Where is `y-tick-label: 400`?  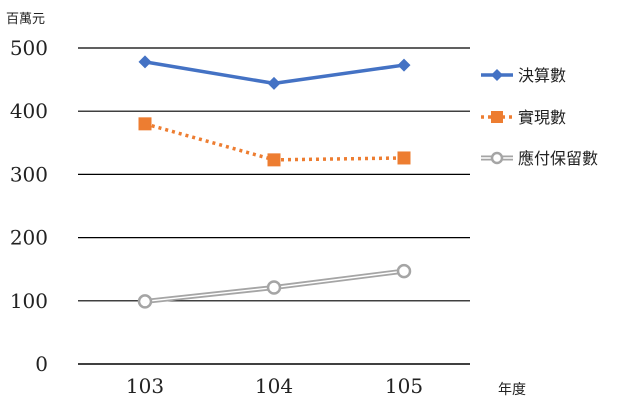
y-tick-label: 400 is located at coordinates (29, 111).